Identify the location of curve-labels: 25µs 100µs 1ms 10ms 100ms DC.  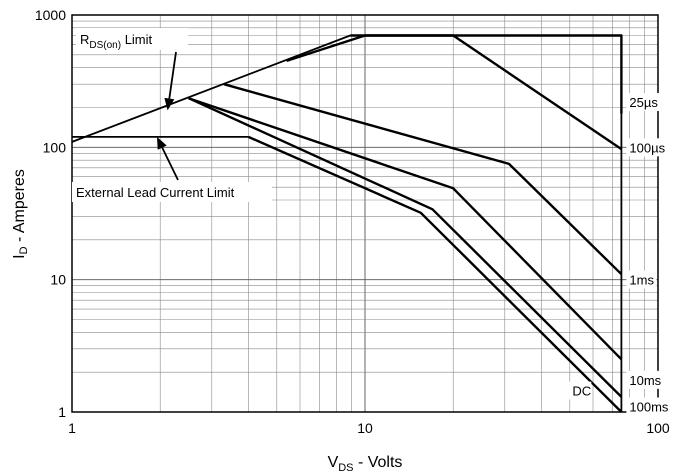
(621, 254).